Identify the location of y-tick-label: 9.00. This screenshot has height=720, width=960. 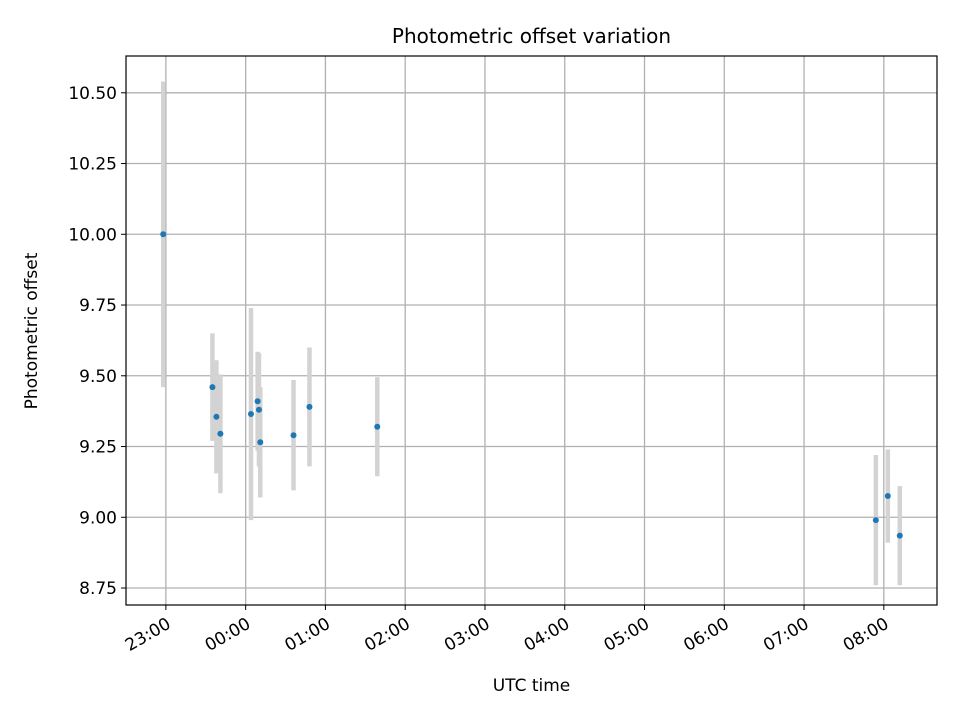
(98, 518).